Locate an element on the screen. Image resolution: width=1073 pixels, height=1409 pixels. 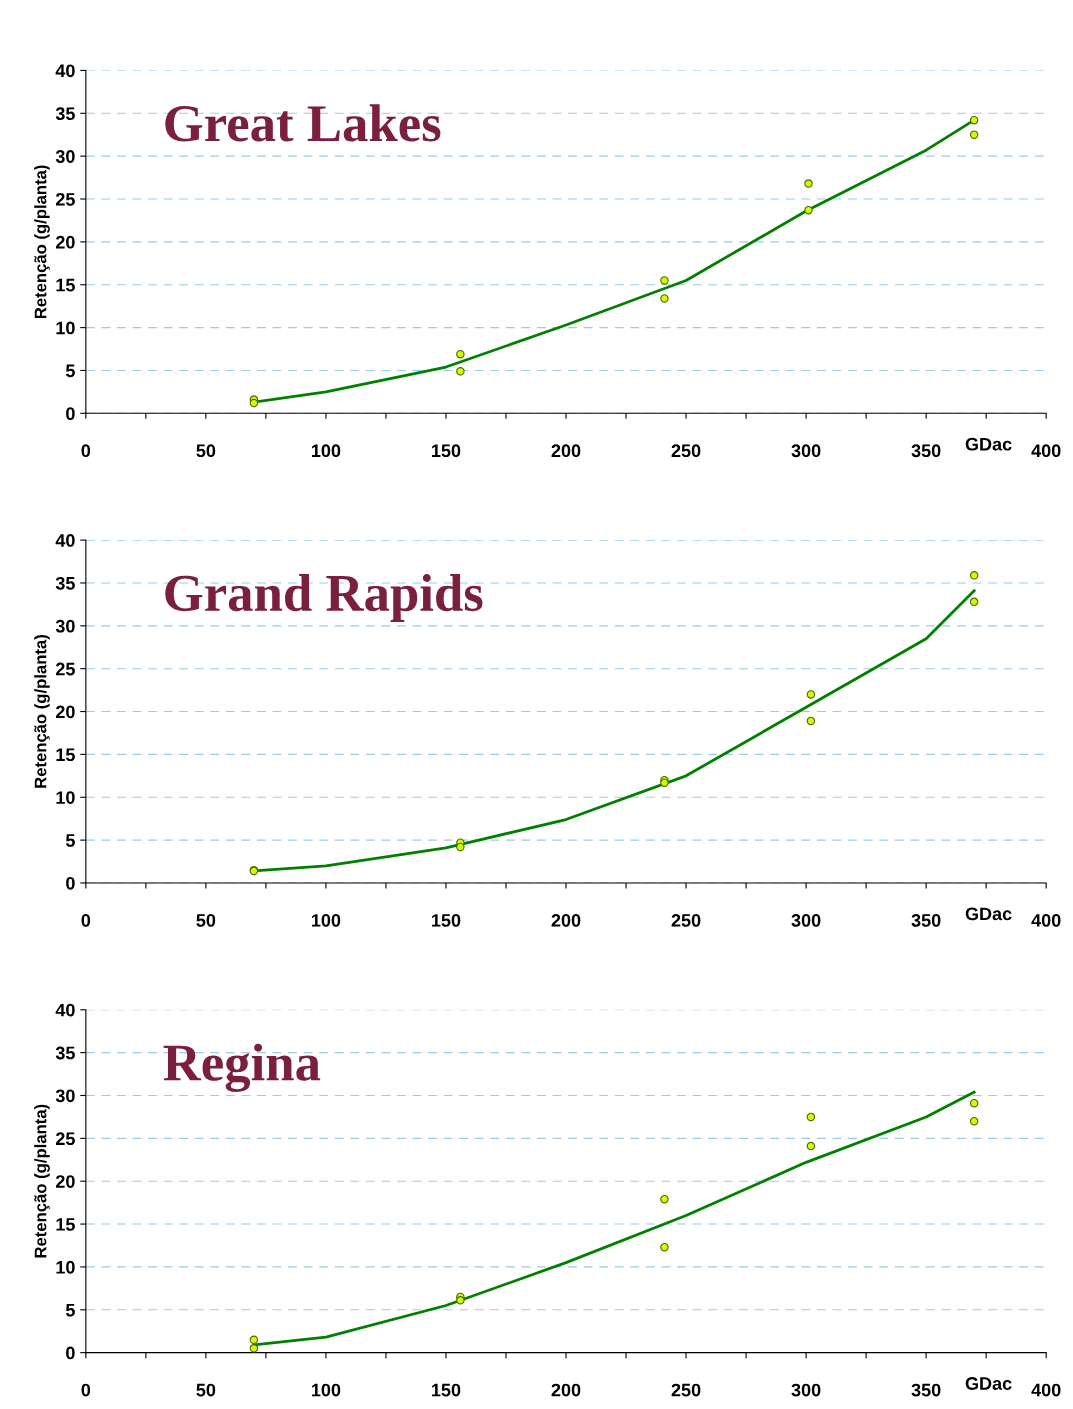
chart-title: Great Lakes is located at coordinates (303, 123).